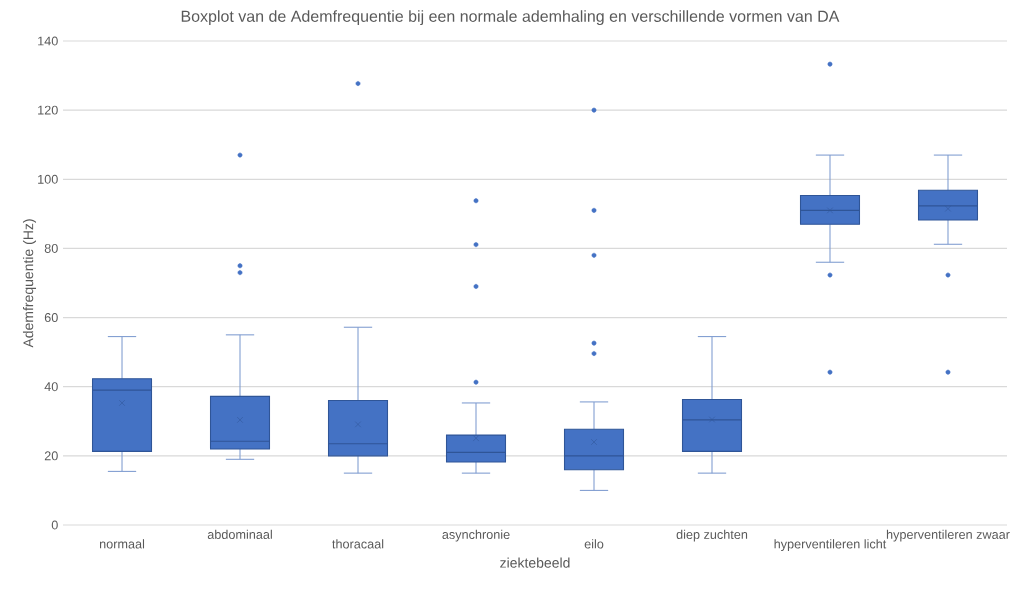 The image size is (1020, 599). What do you see at coordinates (830, 545) in the screenshot?
I see `x-tick-label: hyperventileren licht` at bounding box center [830, 545].